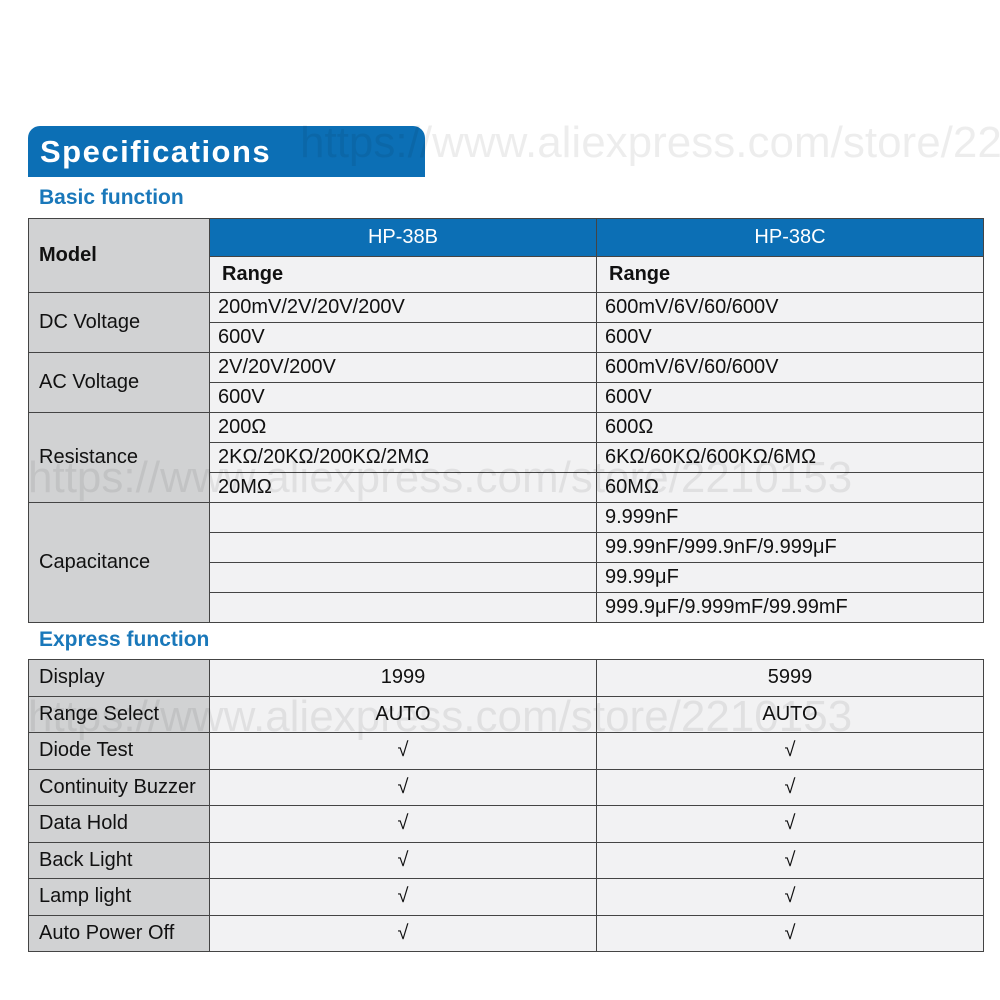  Describe the element at coordinates (119, 714) in the screenshot. I see `row-label: Range Select` at that location.